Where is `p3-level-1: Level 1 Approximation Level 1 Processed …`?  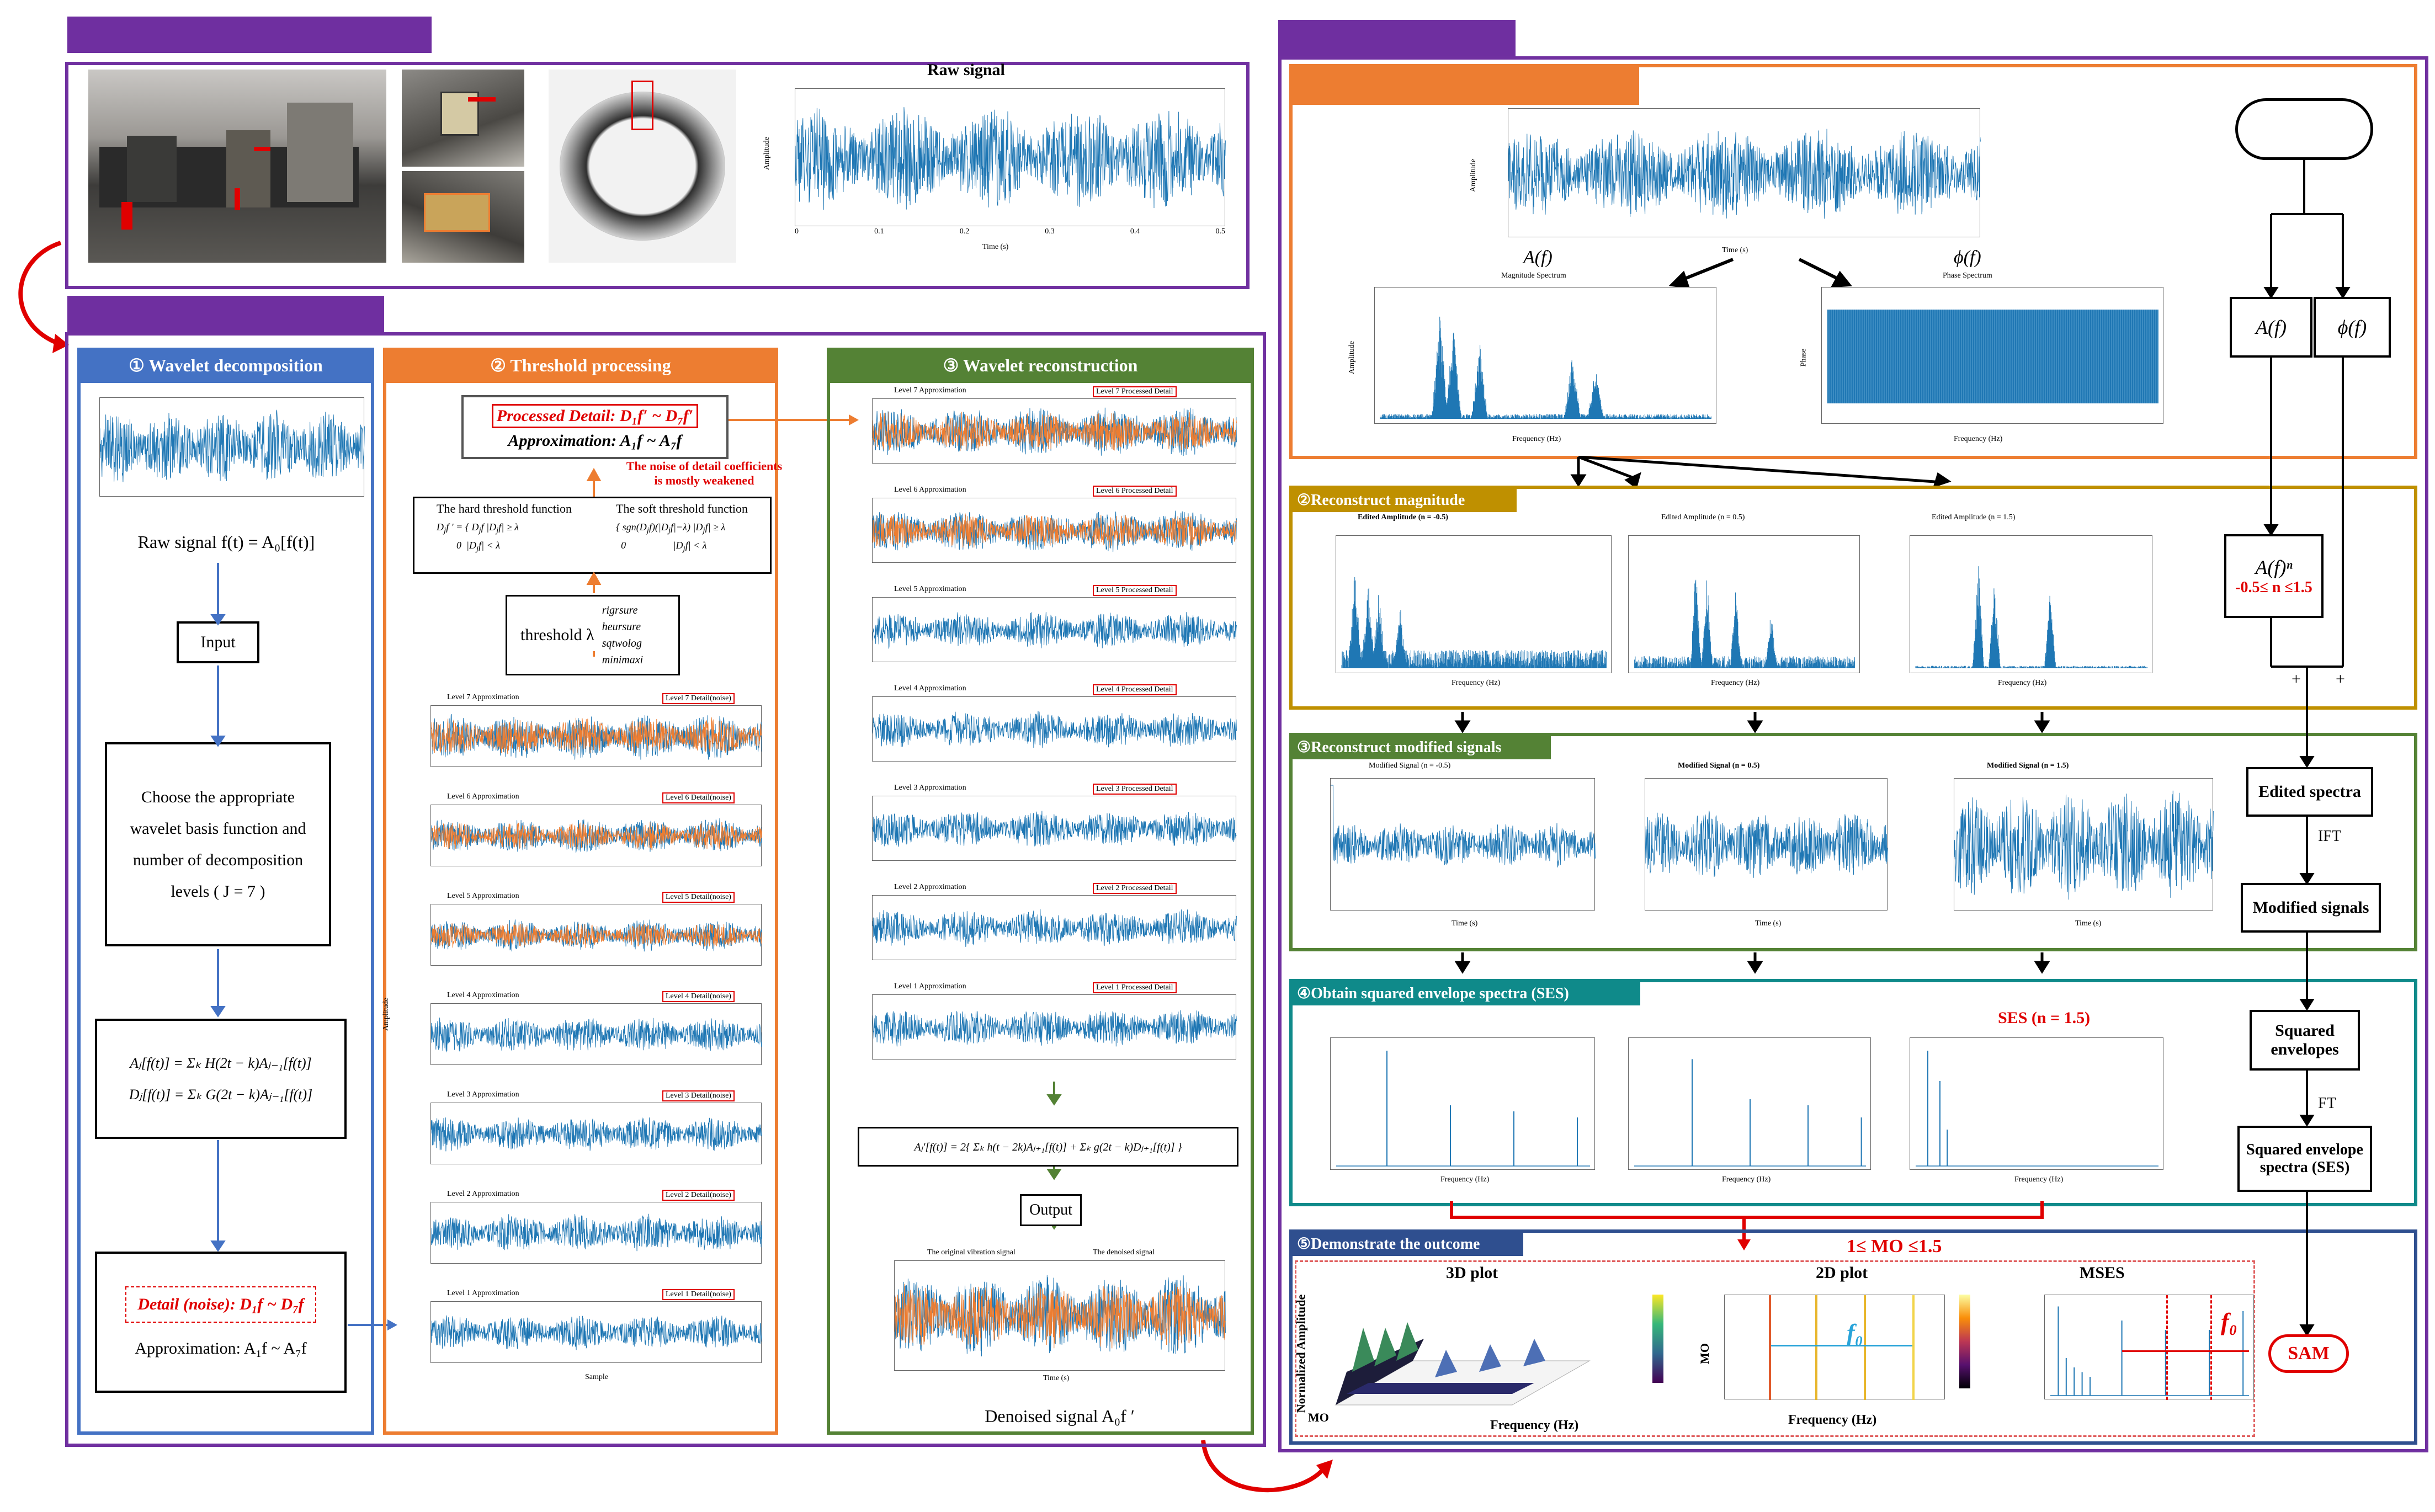 p3-level-1: Level 1 Approximation Level 1 Processed … is located at coordinates (1054, 1021).